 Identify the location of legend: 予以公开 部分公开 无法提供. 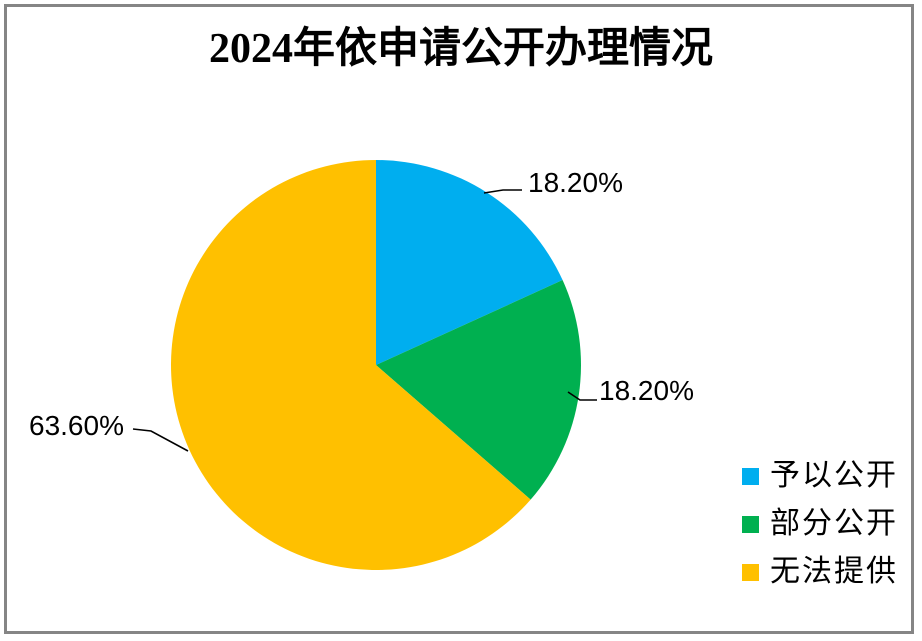
(820, 533).